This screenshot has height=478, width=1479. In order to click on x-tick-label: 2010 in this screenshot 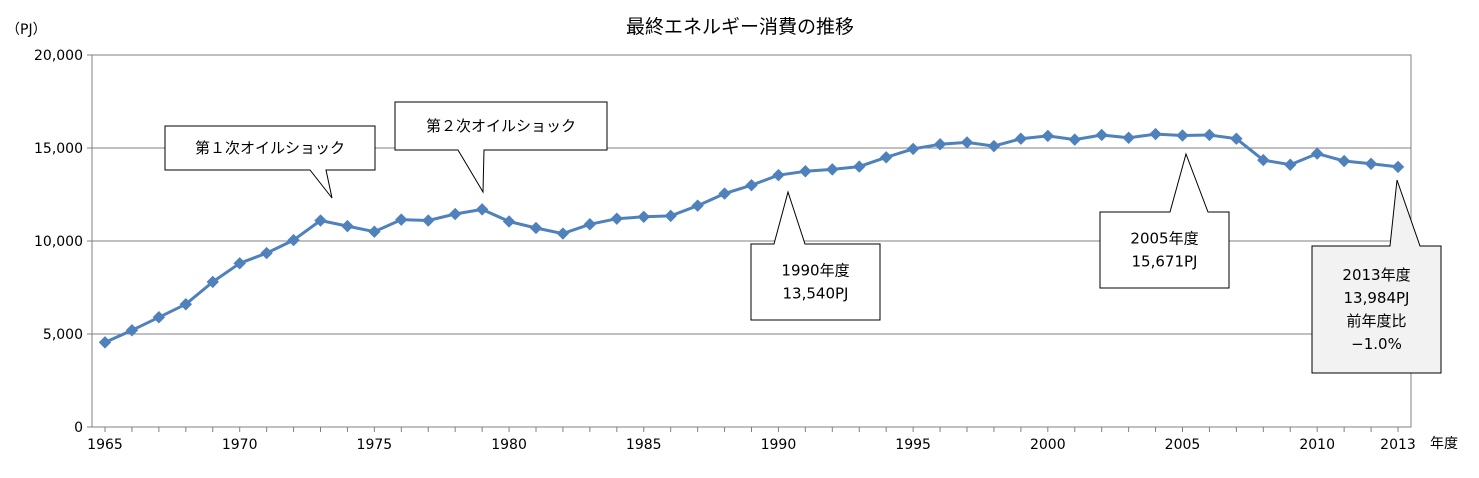, I will do `click(1317, 445)`.